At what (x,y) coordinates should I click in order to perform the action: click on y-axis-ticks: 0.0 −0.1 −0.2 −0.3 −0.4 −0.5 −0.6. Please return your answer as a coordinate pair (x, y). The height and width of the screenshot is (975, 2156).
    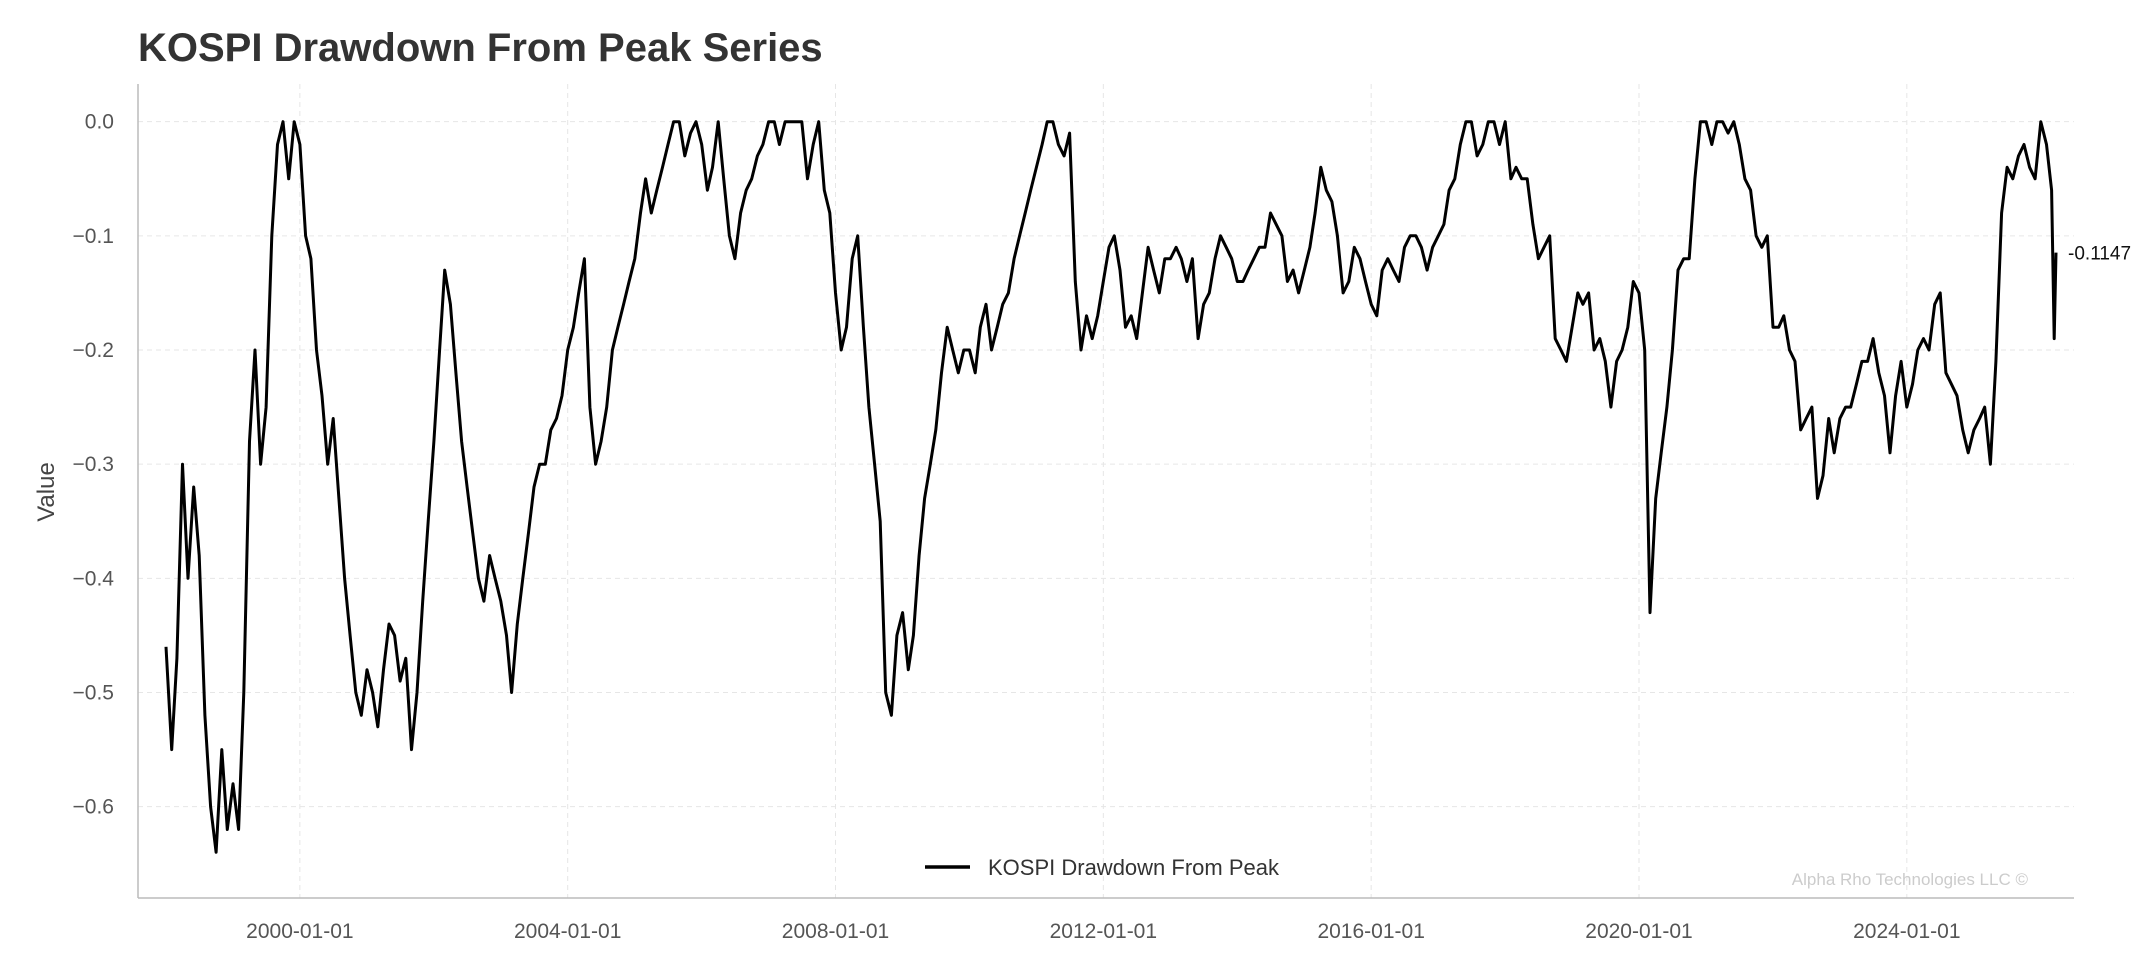
    Looking at the image, I should click on (94, 465).